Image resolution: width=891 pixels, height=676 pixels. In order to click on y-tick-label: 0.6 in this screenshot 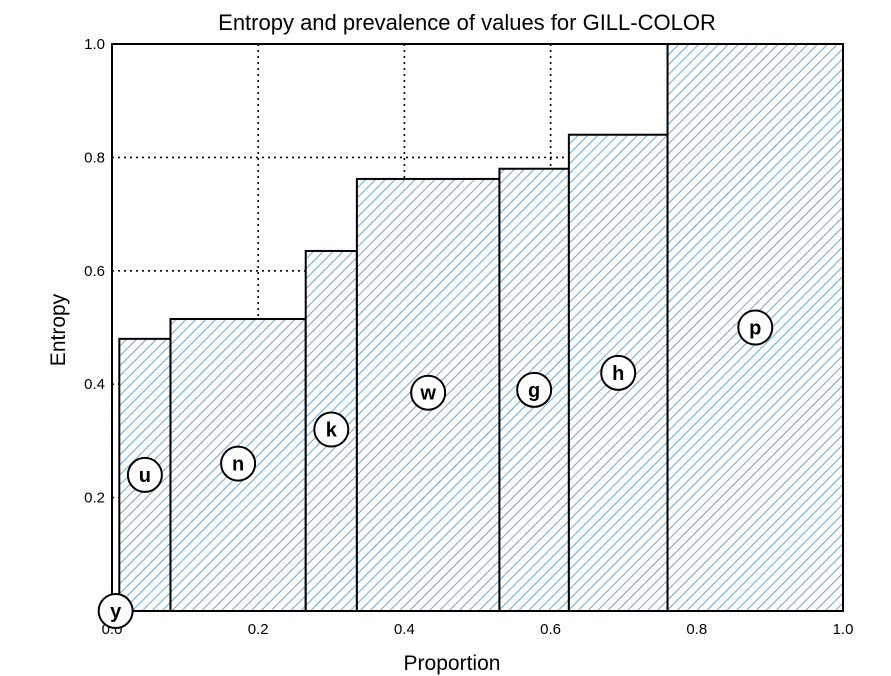, I will do `click(94, 271)`.